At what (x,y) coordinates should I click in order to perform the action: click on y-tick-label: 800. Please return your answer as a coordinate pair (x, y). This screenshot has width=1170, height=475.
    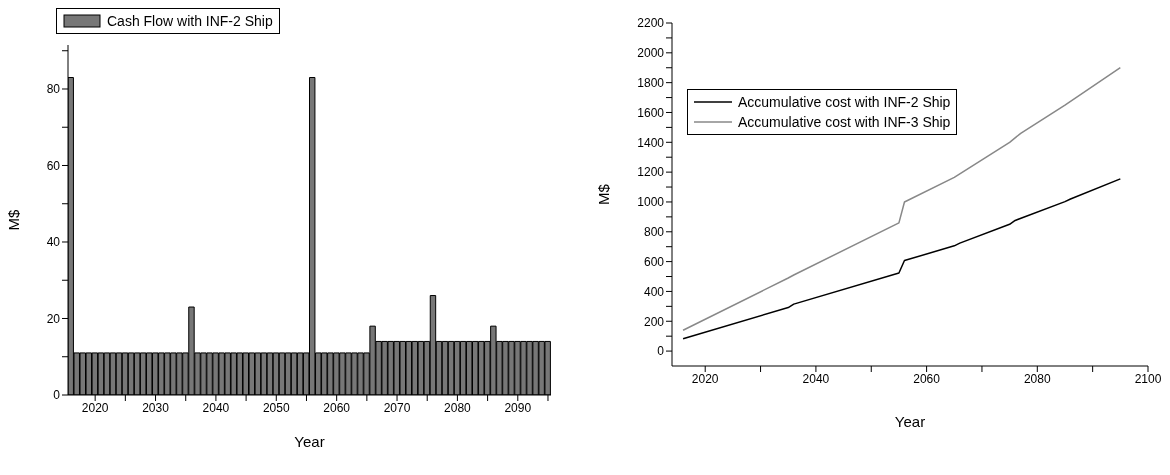
    Looking at the image, I should click on (654, 232).